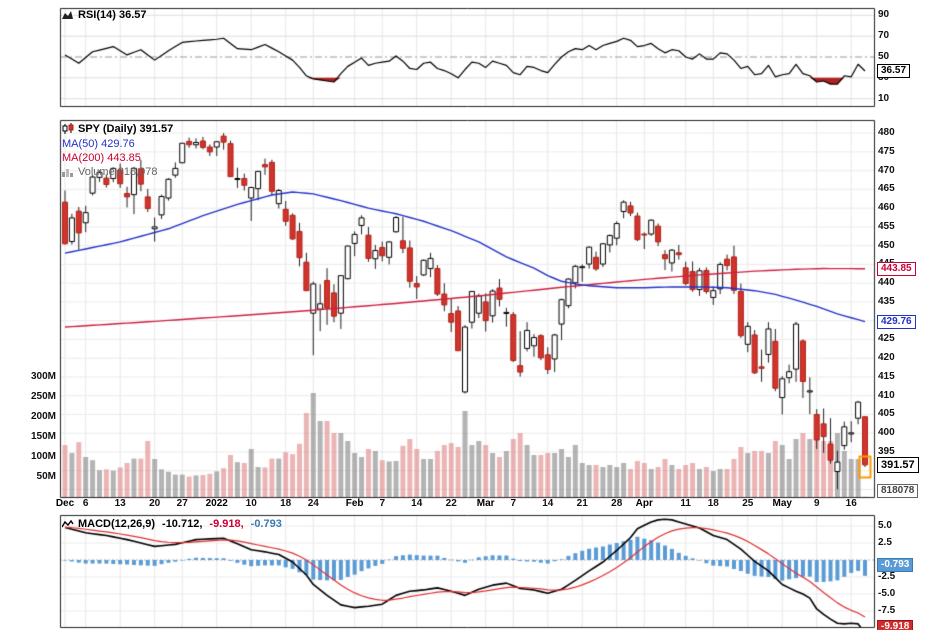  Describe the element at coordinates (898, 491) in the screenshot. I see `volume-value-box: 818078` at that location.